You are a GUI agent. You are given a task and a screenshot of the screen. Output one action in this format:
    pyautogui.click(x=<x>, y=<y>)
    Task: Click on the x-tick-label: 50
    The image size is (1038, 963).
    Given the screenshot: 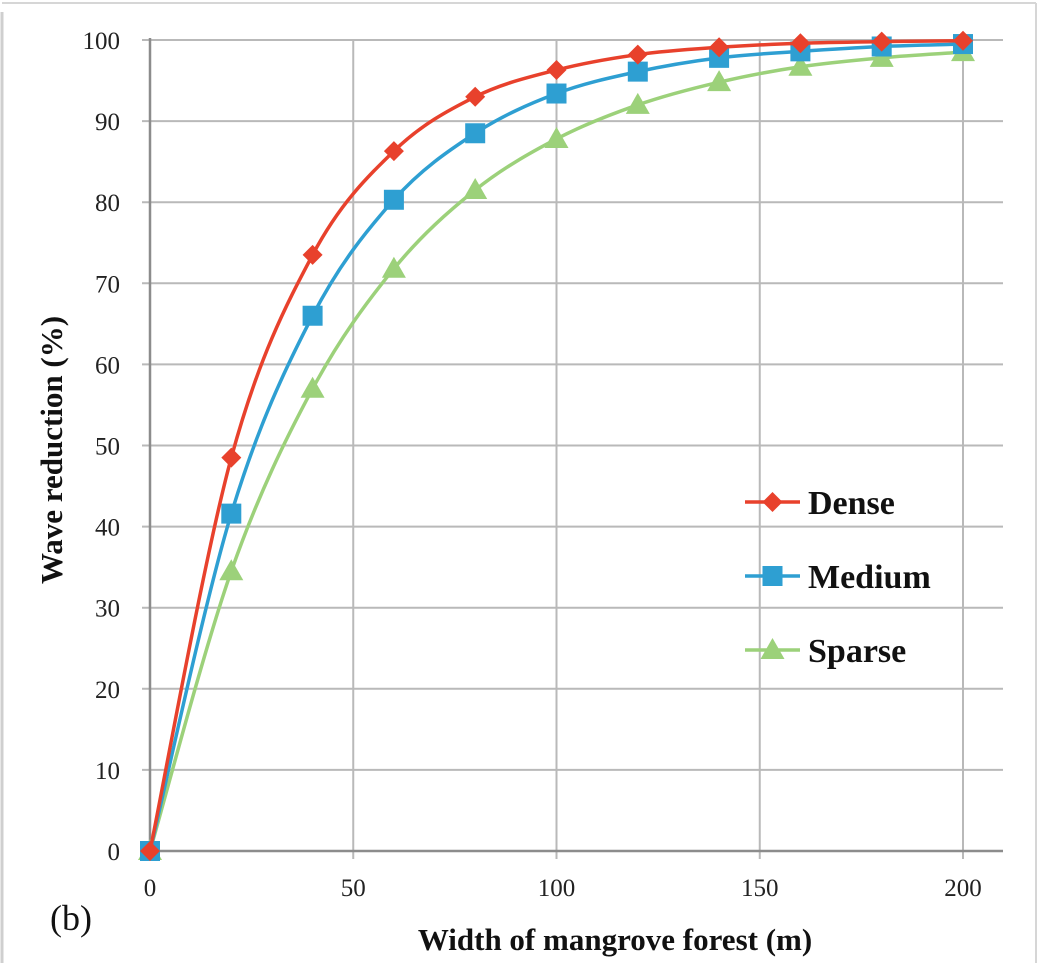 What is the action you would take?
    pyautogui.click(x=353, y=888)
    